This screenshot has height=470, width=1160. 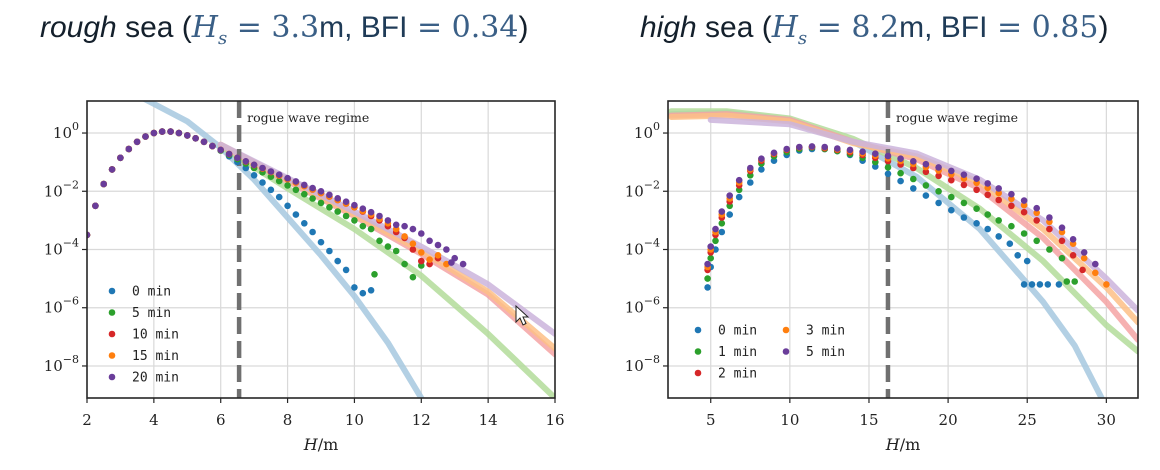 I want to click on annotation-rogue-wave-regime: rogue wave regime, so click(x=308, y=117).